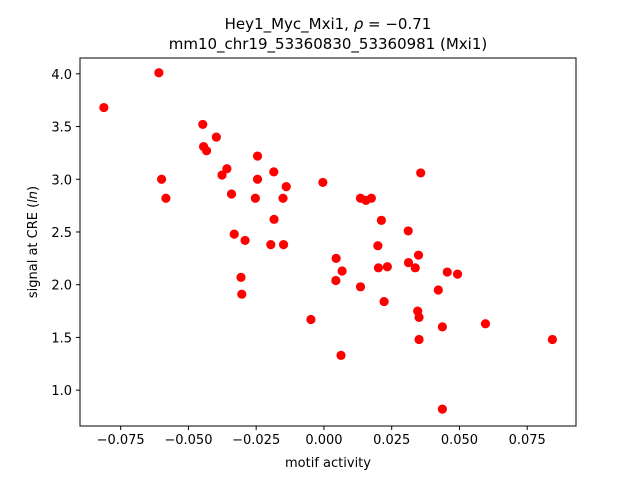 This screenshot has height=480, width=640. Describe the element at coordinates (61, 75) in the screenshot. I see `y-tick-label: 4.0` at that location.